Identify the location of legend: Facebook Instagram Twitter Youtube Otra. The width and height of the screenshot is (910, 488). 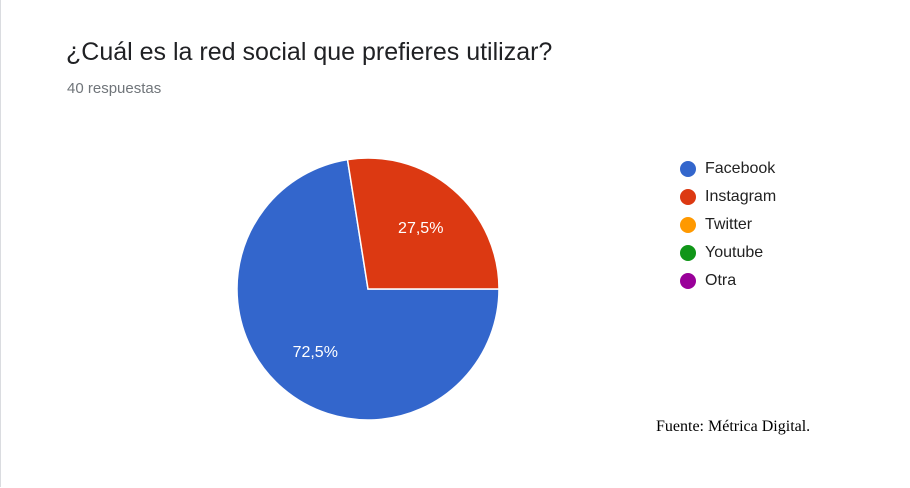
(728, 225).